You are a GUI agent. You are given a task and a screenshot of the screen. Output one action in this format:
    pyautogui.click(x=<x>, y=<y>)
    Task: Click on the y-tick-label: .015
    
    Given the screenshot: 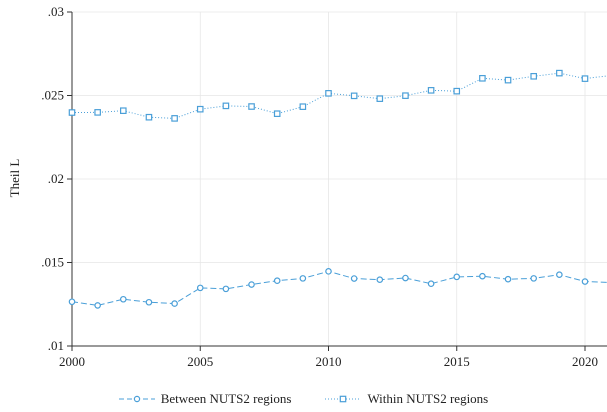 What is the action you would take?
    pyautogui.click(x=52, y=262)
    